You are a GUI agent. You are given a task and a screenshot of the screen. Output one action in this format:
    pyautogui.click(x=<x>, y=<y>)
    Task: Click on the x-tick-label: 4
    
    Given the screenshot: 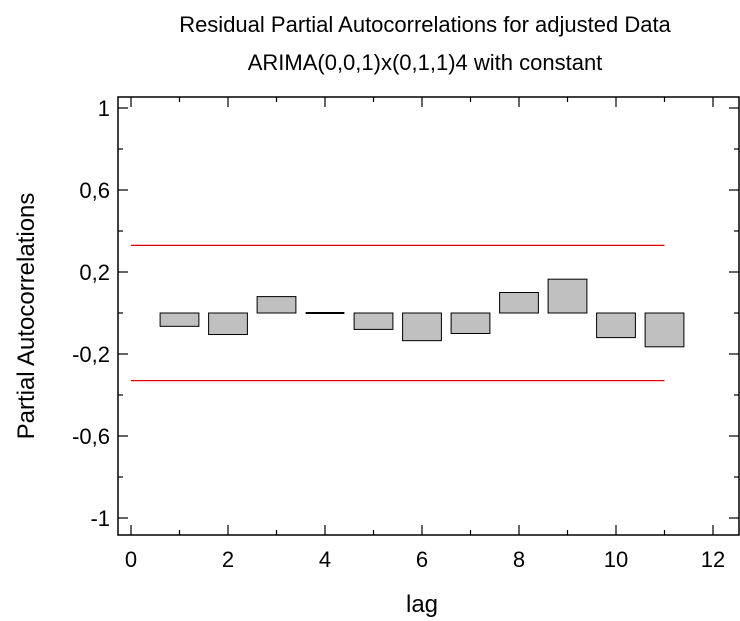 What is the action you would take?
    pyautogui.click(x=325, y=559)
    